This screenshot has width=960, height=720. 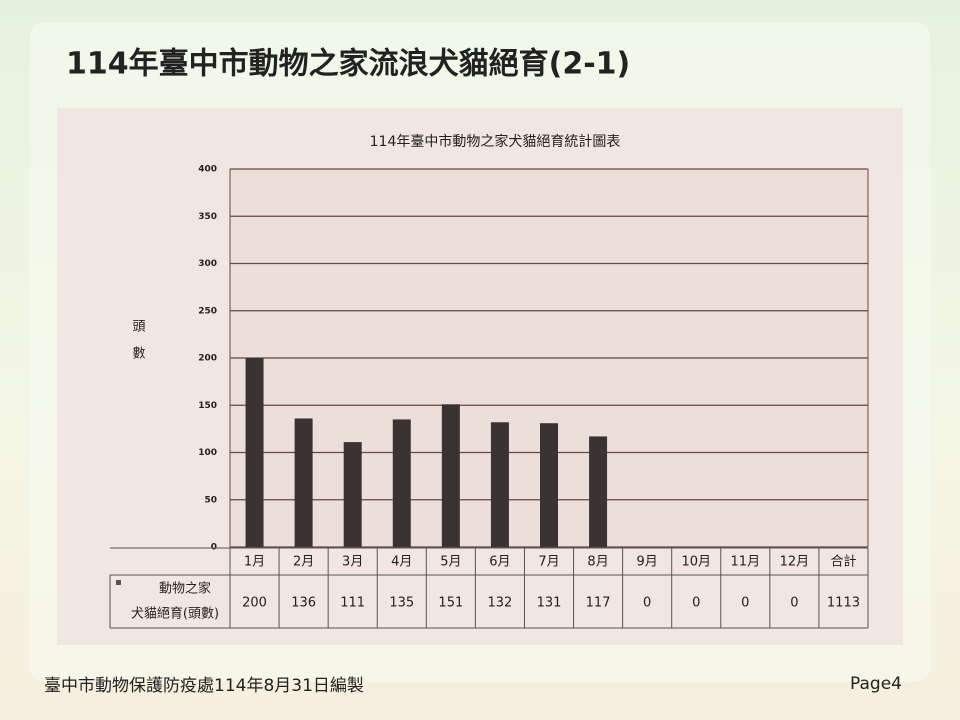 What do you see at coordinates (450, 562) in the screenshot?
I see `x-tick-label: 5月` at bounding box center [450, 562].